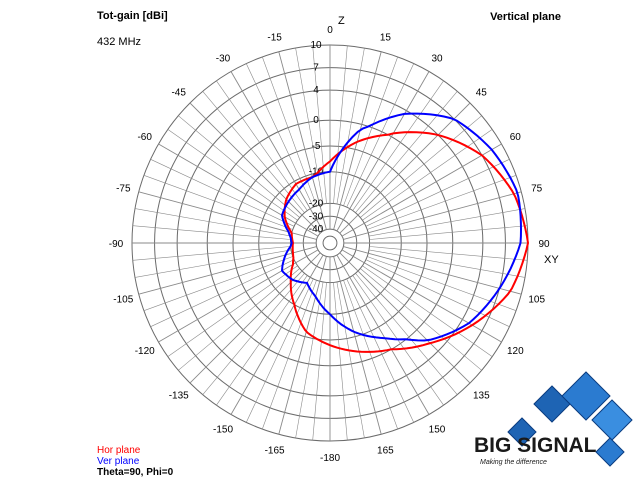 The image size is (640, 480). What do you see at coordinates (516, 137) in the screenshot?
I see `angle-label: 60` at bounding box center [516, 137].